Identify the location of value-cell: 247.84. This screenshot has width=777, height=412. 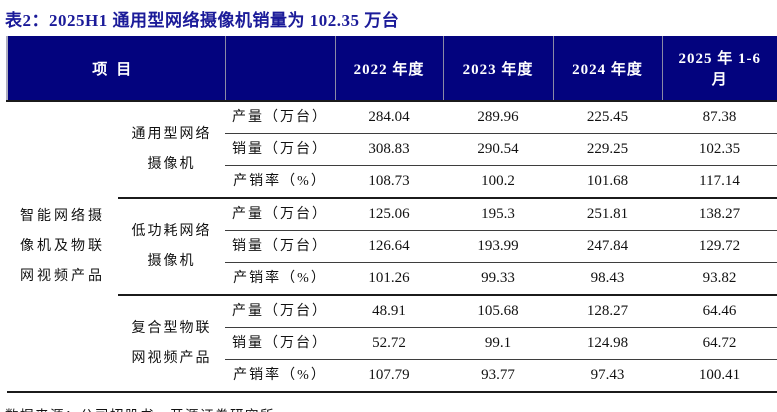
(608, 246).